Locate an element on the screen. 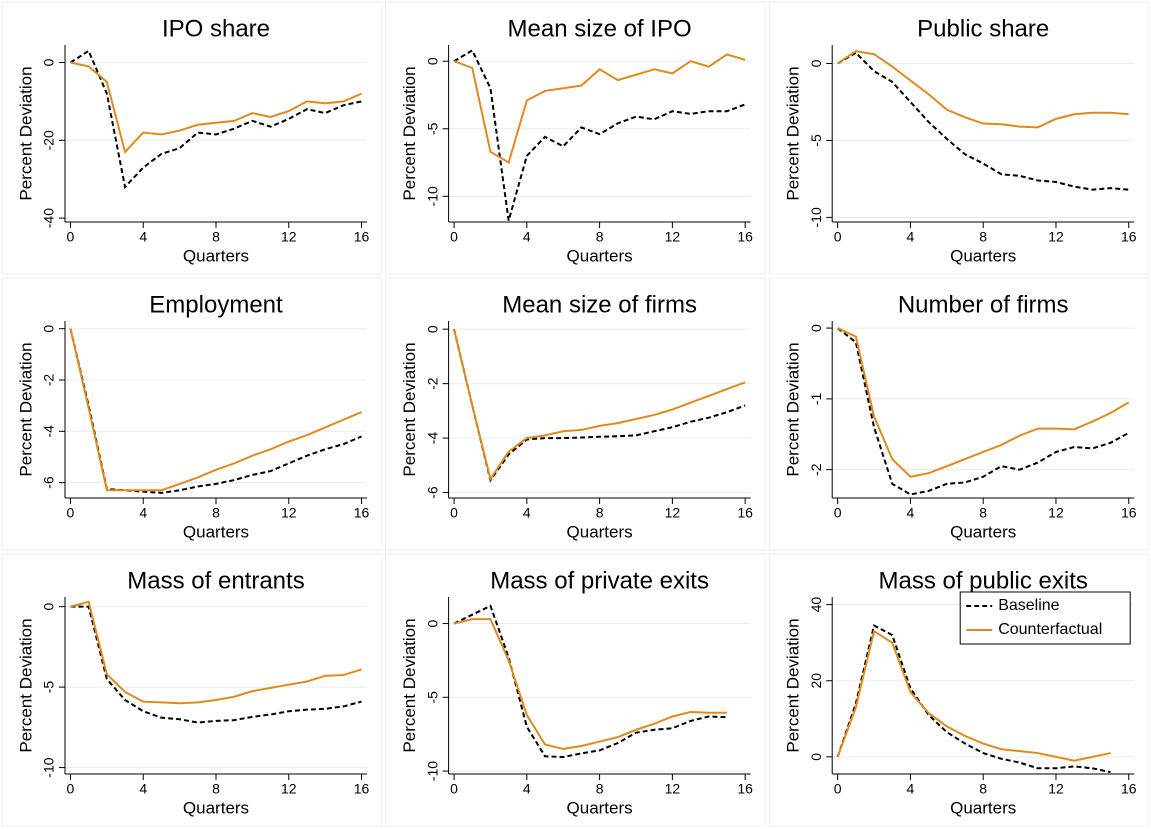 This screenshot has height=829, width=1151. legend-label: Counterfactual is located at coordinates (1050, 629).